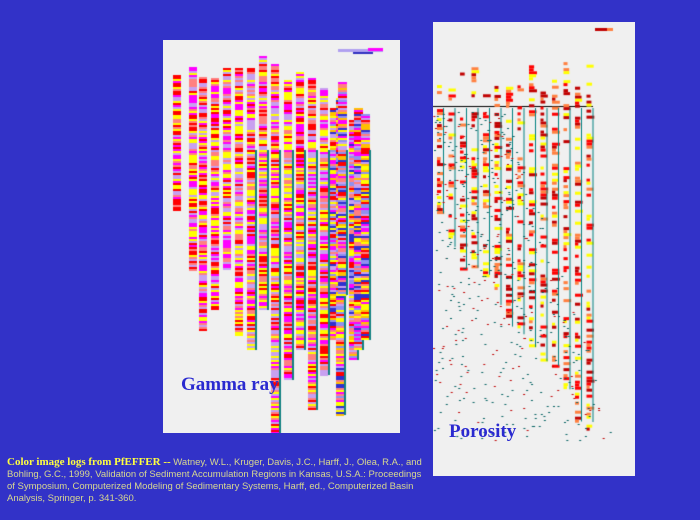  I want to click on gamma-ray-label: Gamma ray, so click(230, 384).